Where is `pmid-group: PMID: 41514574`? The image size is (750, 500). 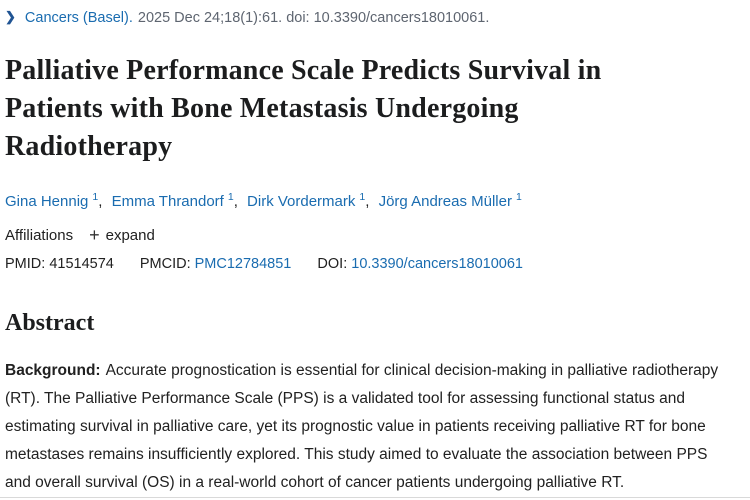
pmid-group: PMID: 41514574 is located at coordinates (61, 264).